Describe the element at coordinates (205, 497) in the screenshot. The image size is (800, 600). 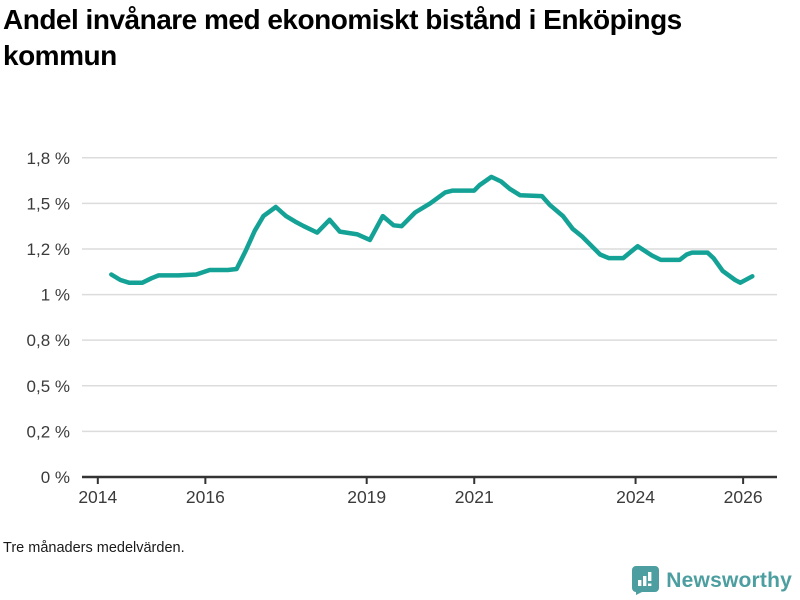
I see `x-tick-label: 2016` at that location.